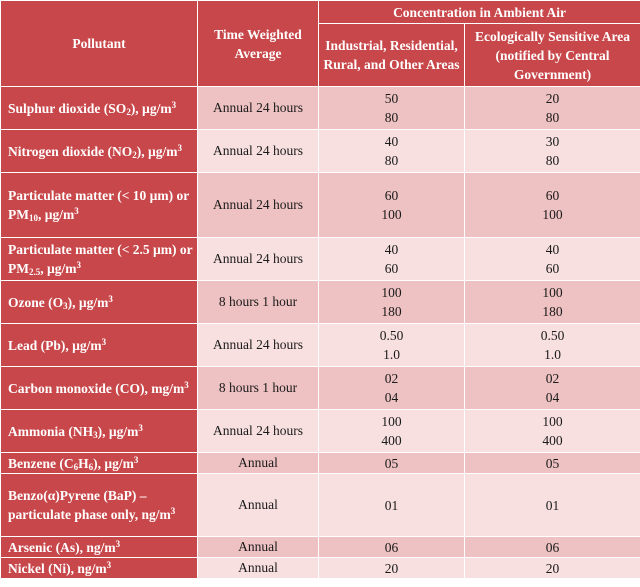  I want to click on industrial-value-cell: 01, so click(391, 505).